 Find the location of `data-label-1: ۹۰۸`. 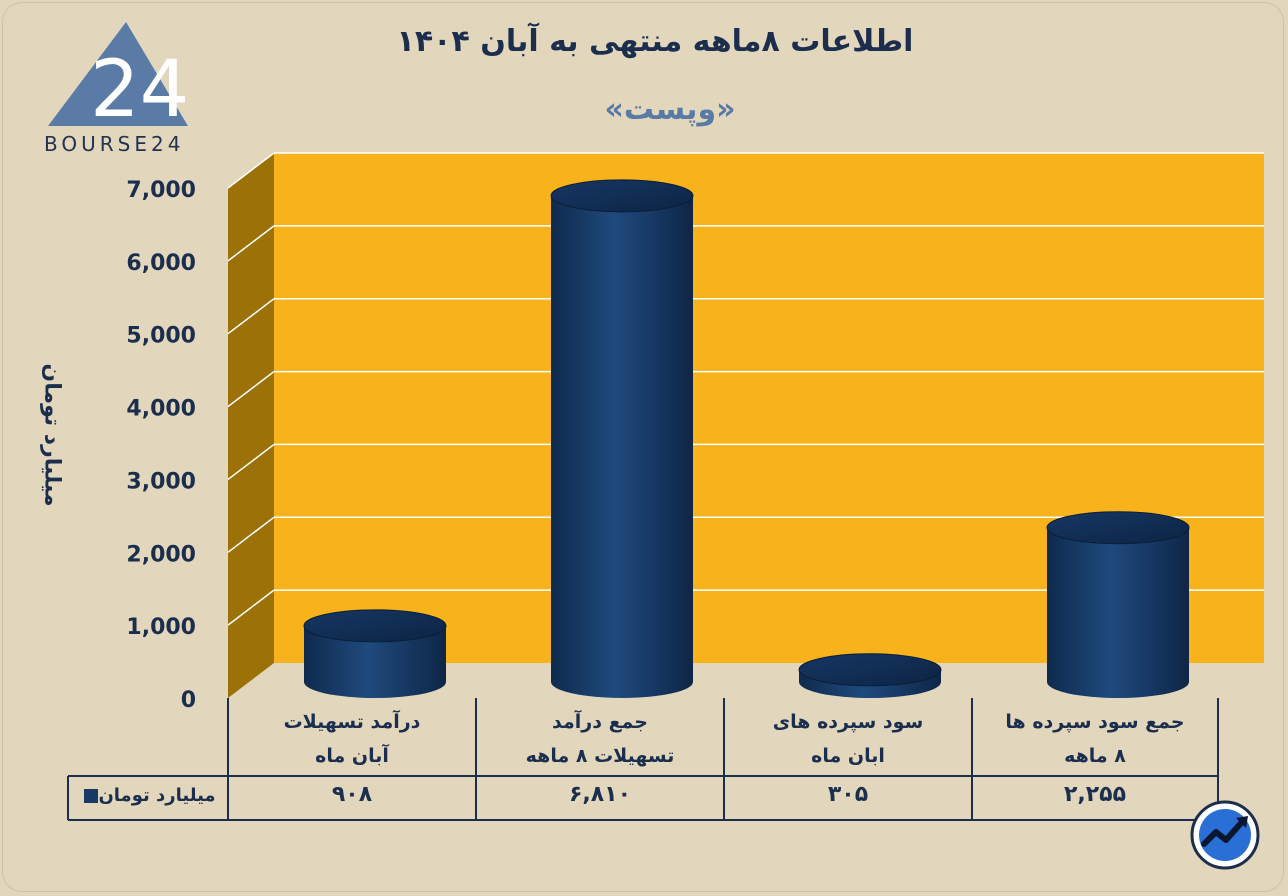

data-label-1: ۹۰۸ is located at coordinates (352, 794).